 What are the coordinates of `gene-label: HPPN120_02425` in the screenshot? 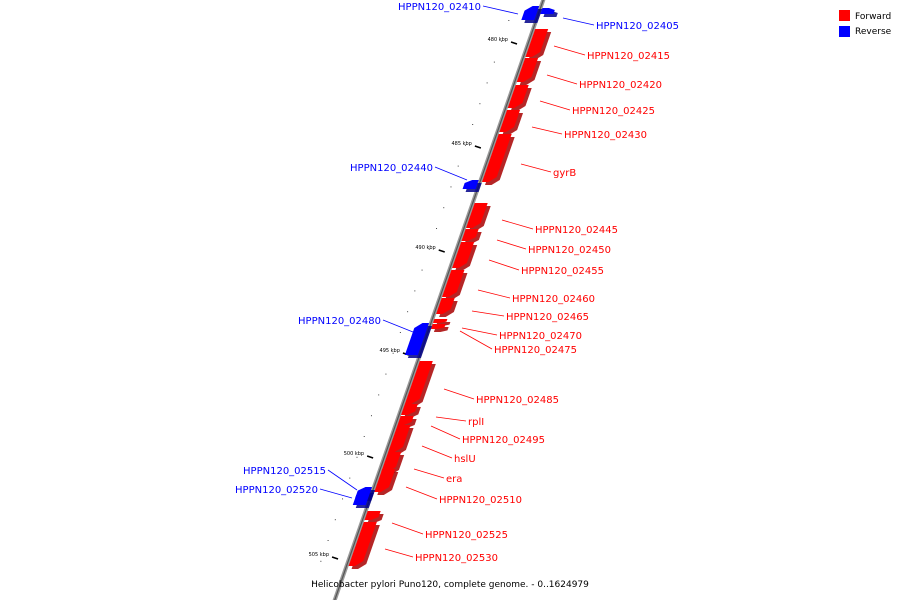 It's located at (613, 111).